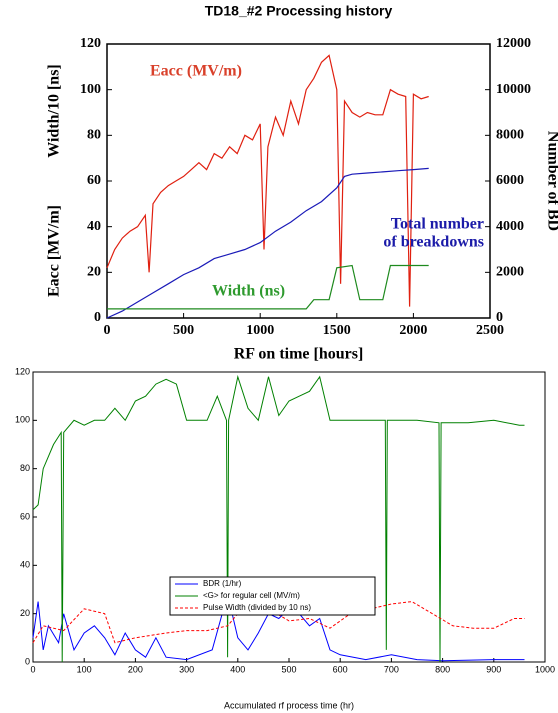  Describe the element at coordinates (433, 242) in the screenshot. I see `annotation: of breakdowns` at that location.